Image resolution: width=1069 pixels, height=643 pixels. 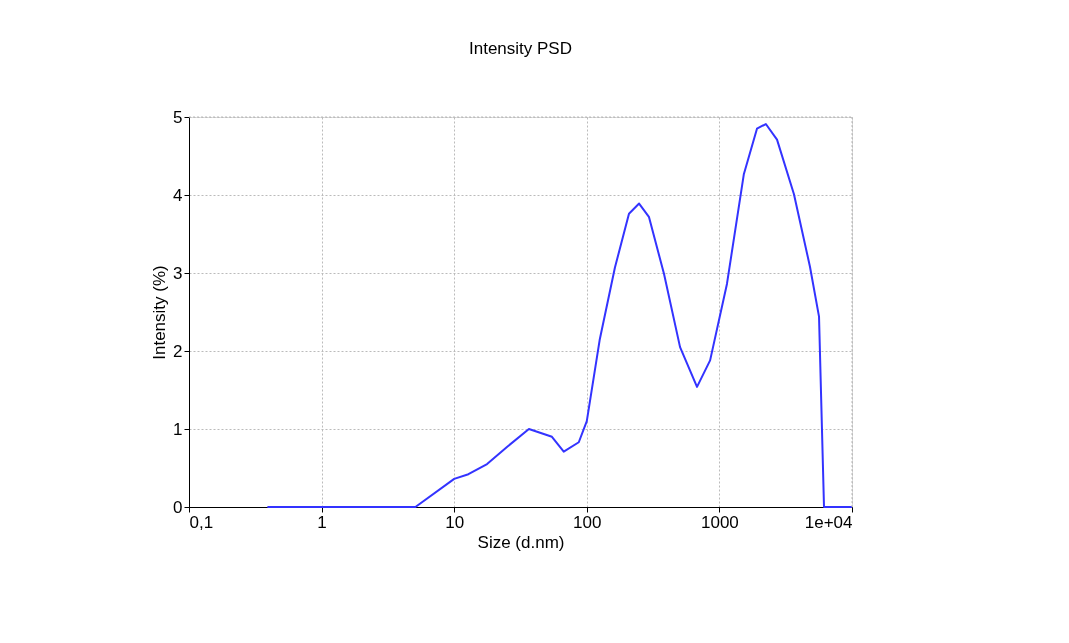 I want to click on y-tick-label: 3, so click(x=178, y=273).